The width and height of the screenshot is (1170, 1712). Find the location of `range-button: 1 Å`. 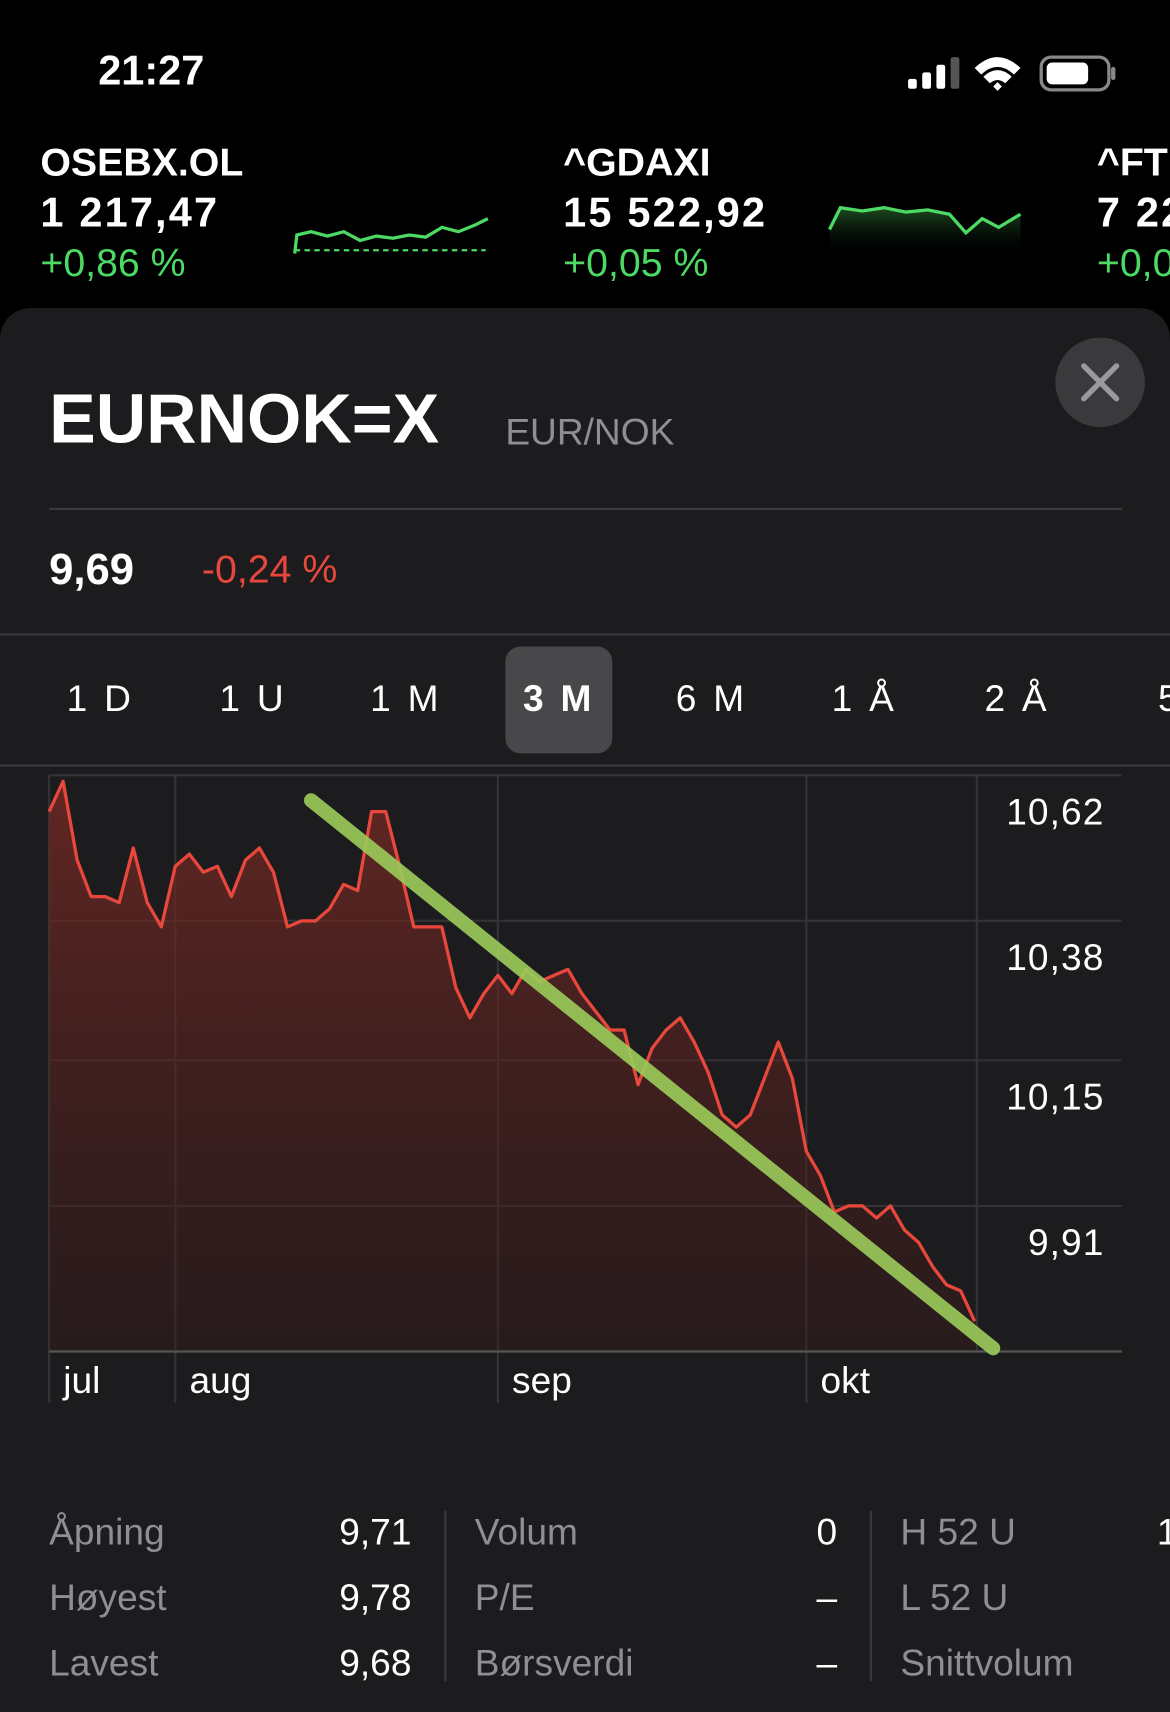

range-button: 1 Å is located at coordinates (864, 698).